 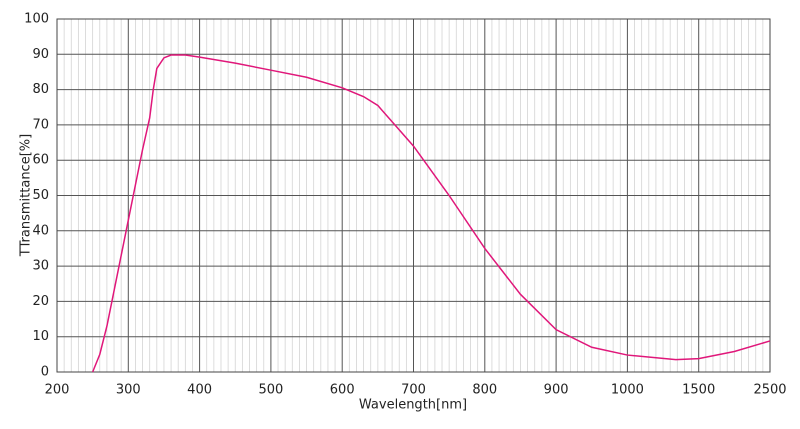 I want to click on x-tick-label: 200, so click(x=57, y=390).